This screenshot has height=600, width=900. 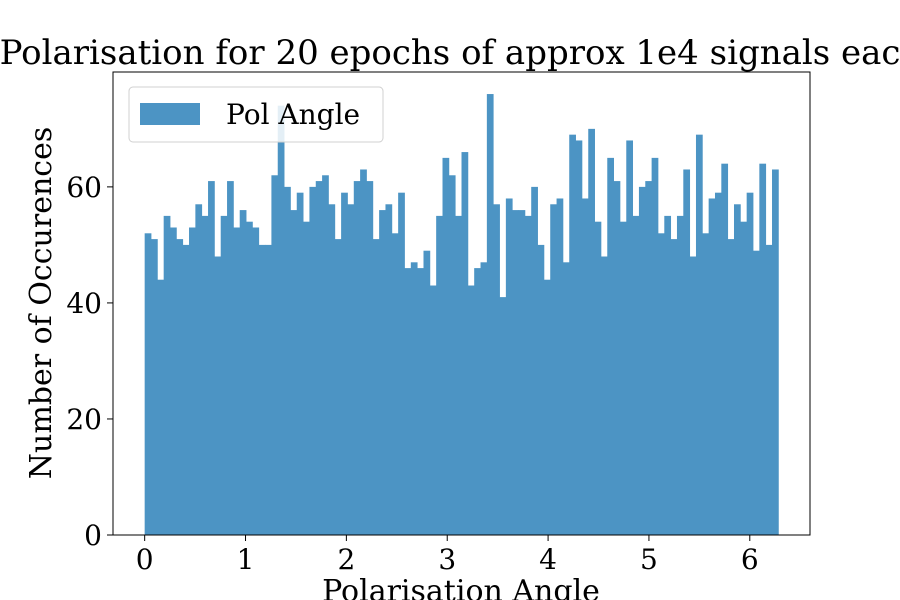 What do you see at coordinates (750, 559) in the screenshot?
I see `x-tick-label: 6` at bounding box center [750, 559].